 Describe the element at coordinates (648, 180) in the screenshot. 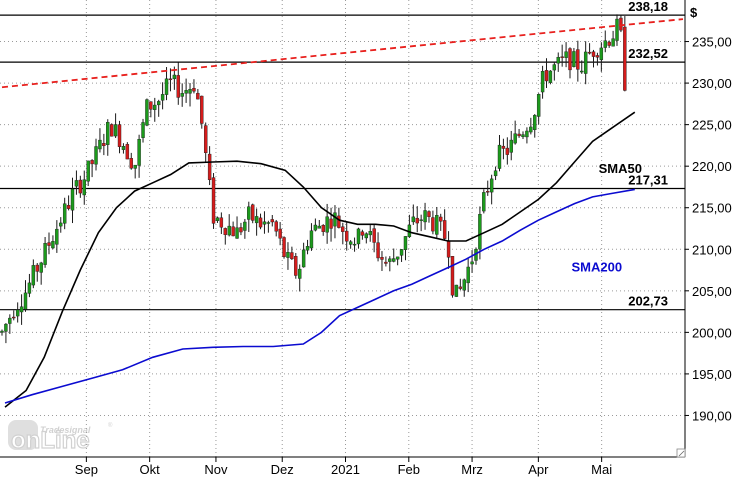

I see `level-label: 217,31` at that location.